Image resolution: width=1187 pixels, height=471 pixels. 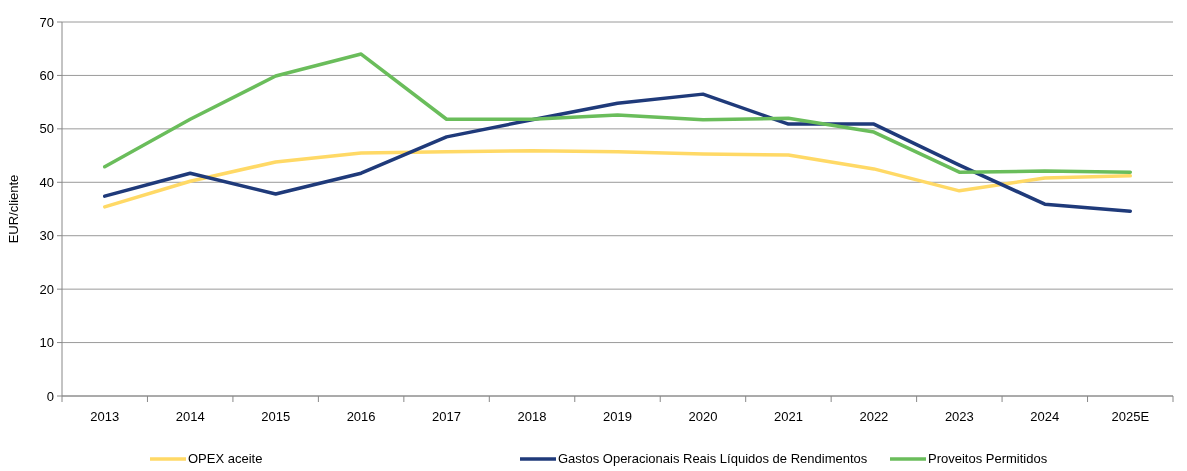 What do you see at coordinates (13, 209) in the screenshot?
I see `y-axis-title: EUR/cliente` at bounding box center [13, 209].